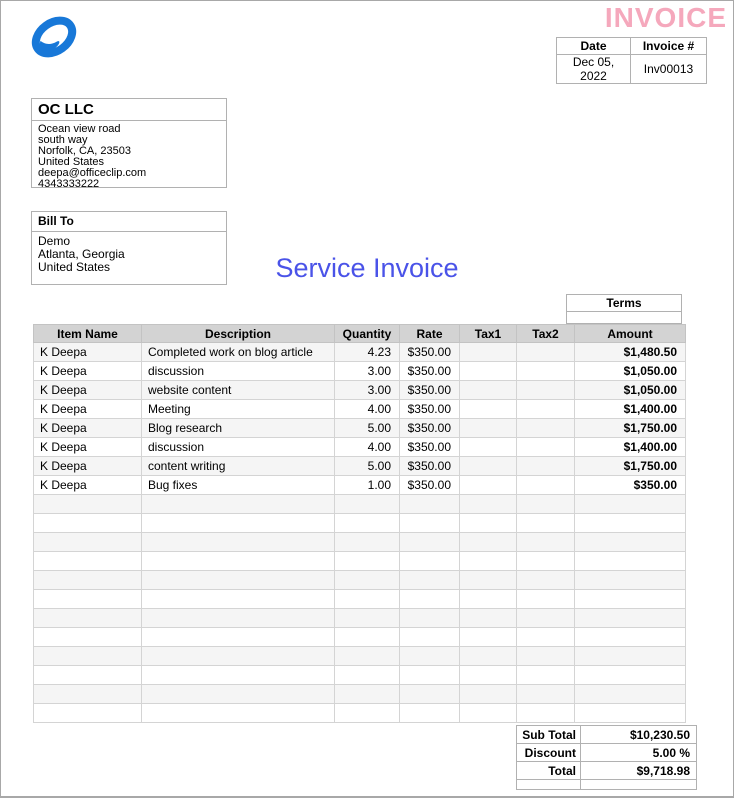 This screenshot has height=798, width=734. What do you see at coordinates (129, 221) in the screenshot?
I see `bill-to-label: Bill To` at bounding box center [129, 221].